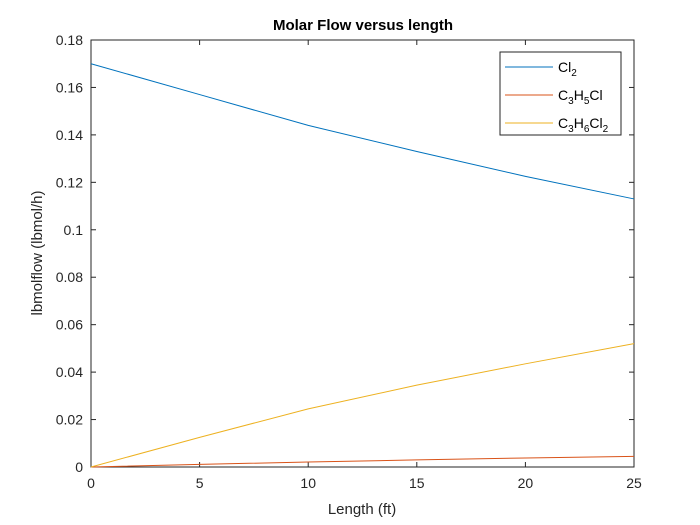  Describe the element at coordinates (69, 372) in the screenshot. I see `y-tick-label: 0.04` at that location.